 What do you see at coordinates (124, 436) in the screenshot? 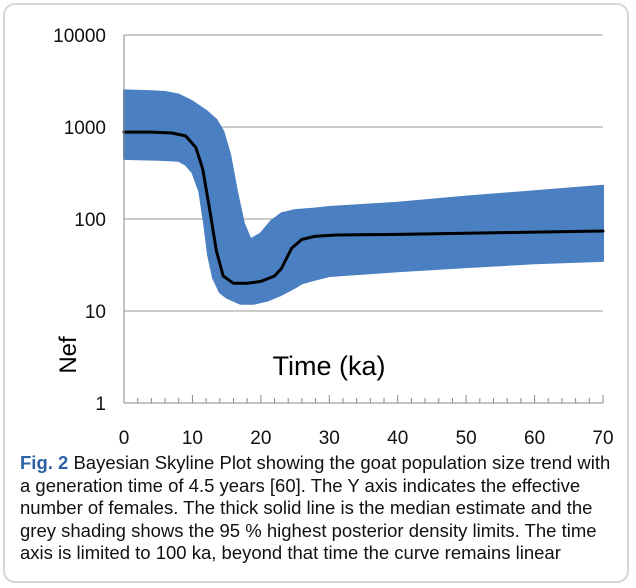
I see `x-tick-label: 0` at bounding box center [124, 436].